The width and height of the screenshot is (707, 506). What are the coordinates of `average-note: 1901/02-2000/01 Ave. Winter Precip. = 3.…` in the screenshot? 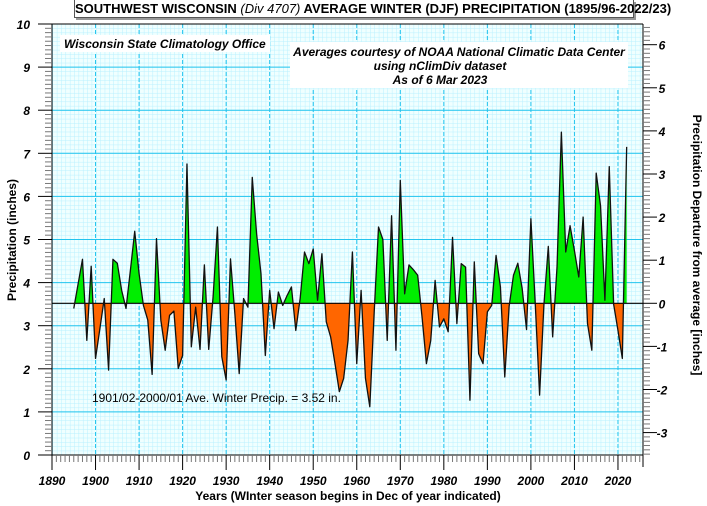 It's located at (216, 398).